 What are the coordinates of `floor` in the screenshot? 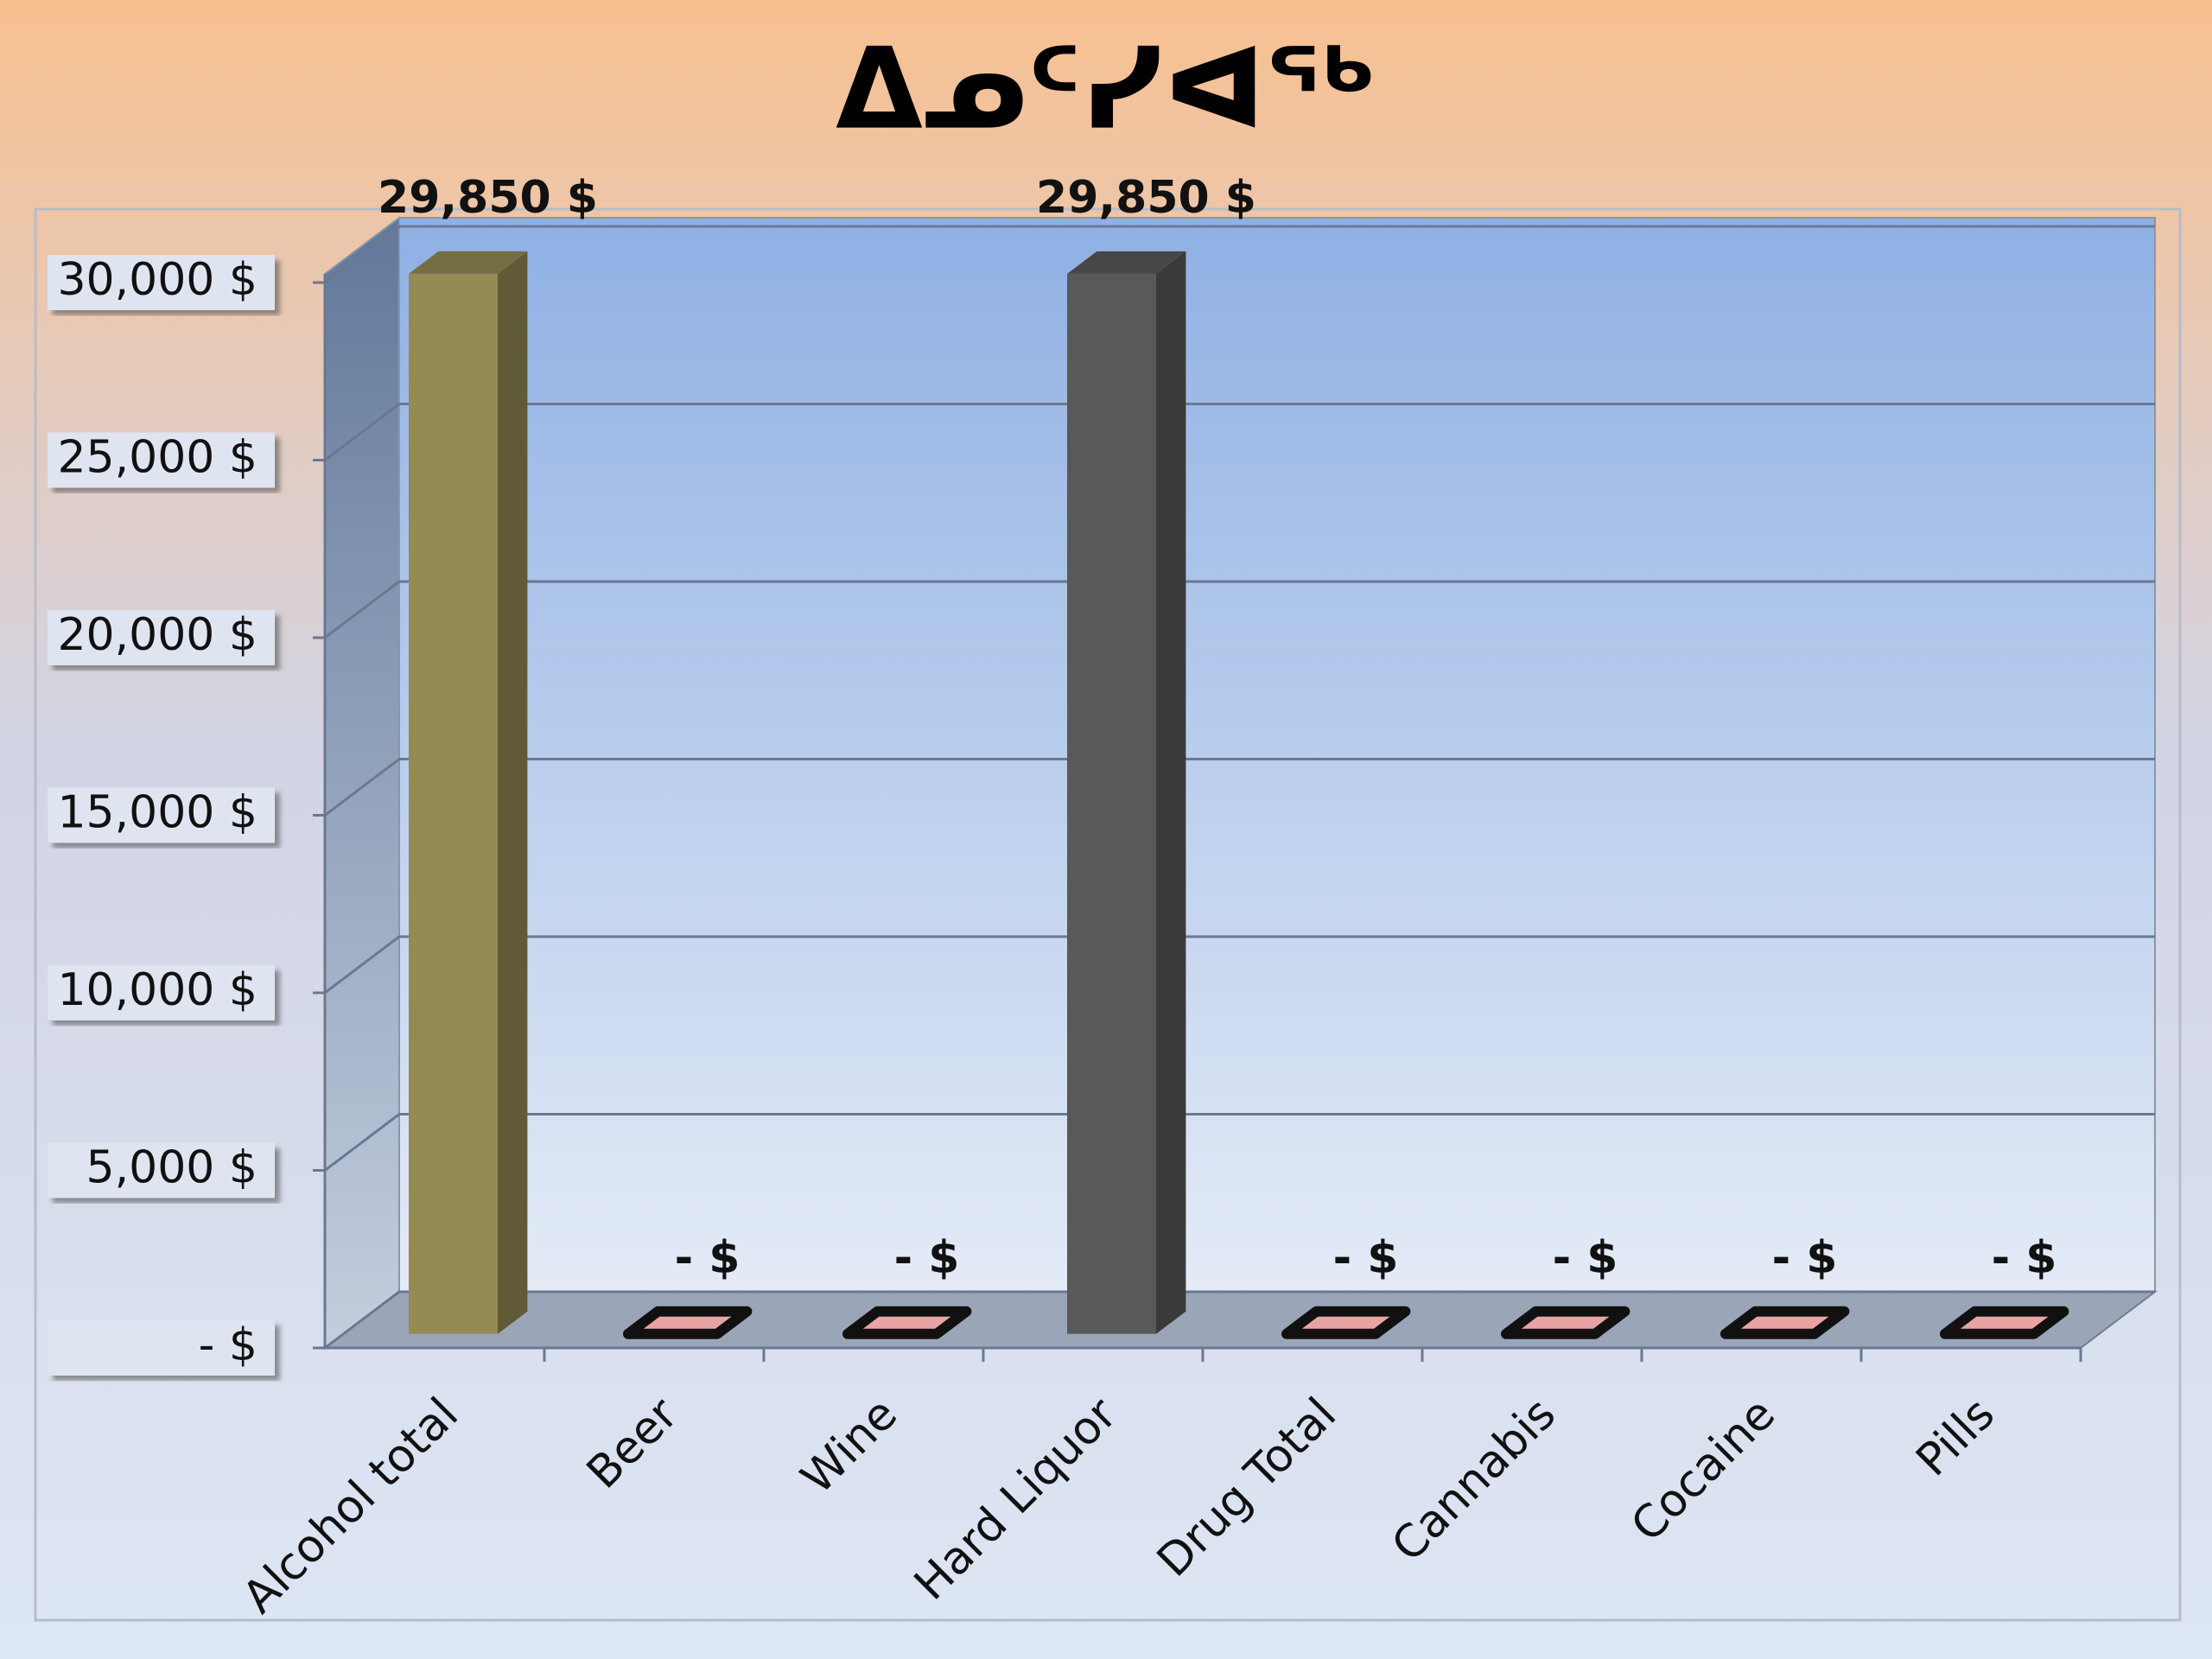 It's located at (1240, 1320).